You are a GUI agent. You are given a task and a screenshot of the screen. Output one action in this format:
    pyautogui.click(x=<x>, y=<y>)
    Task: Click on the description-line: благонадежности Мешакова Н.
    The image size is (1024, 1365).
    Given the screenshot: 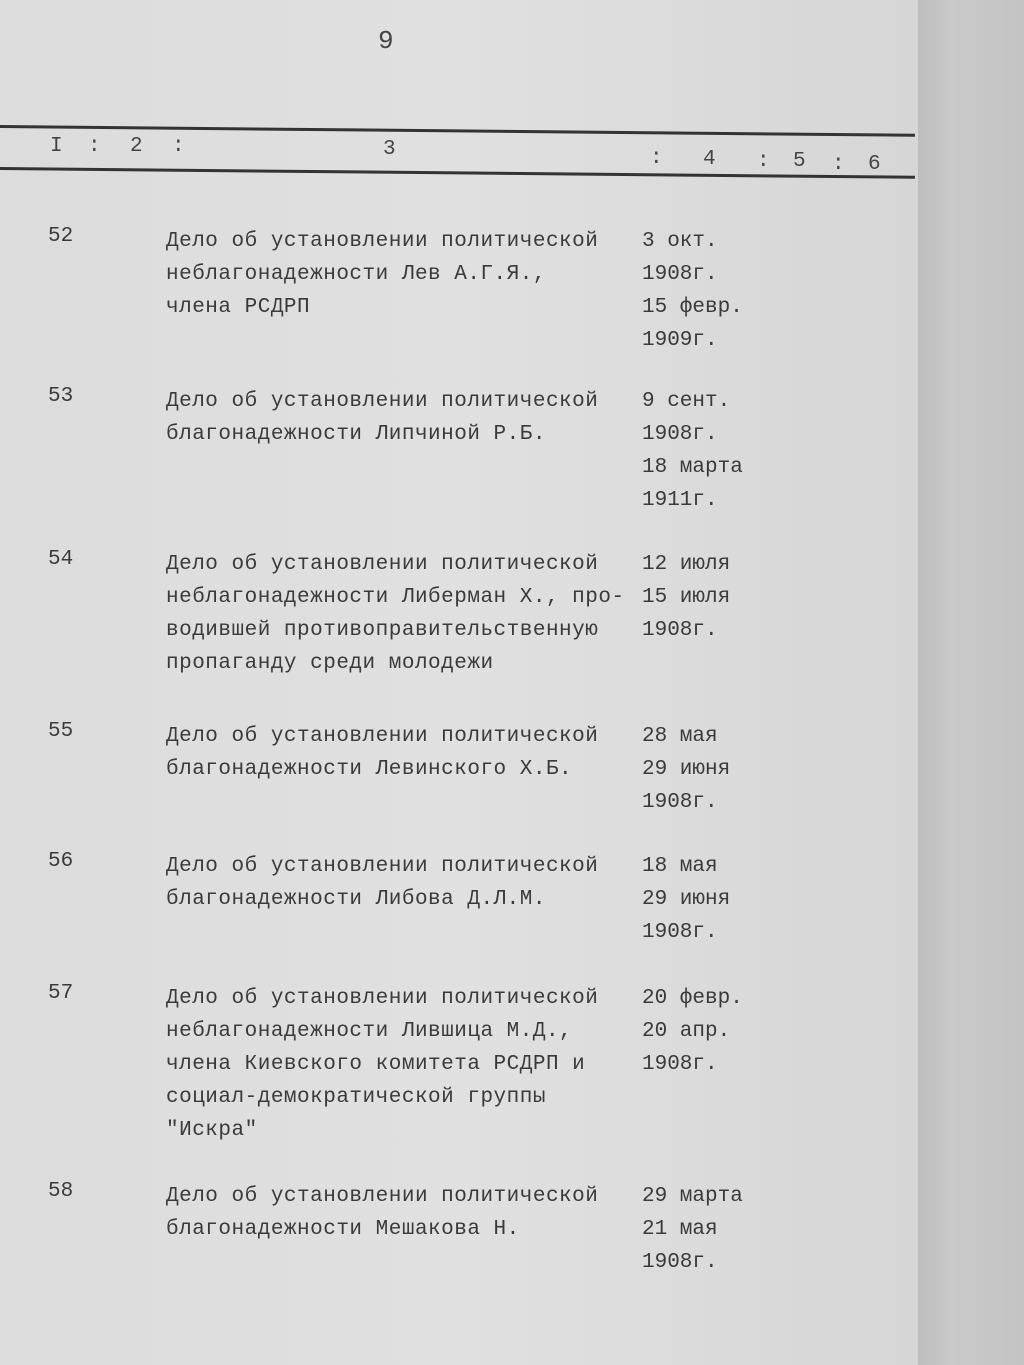 What is the action you would take?
    pyautogui.click(x=343, y=1229)
    